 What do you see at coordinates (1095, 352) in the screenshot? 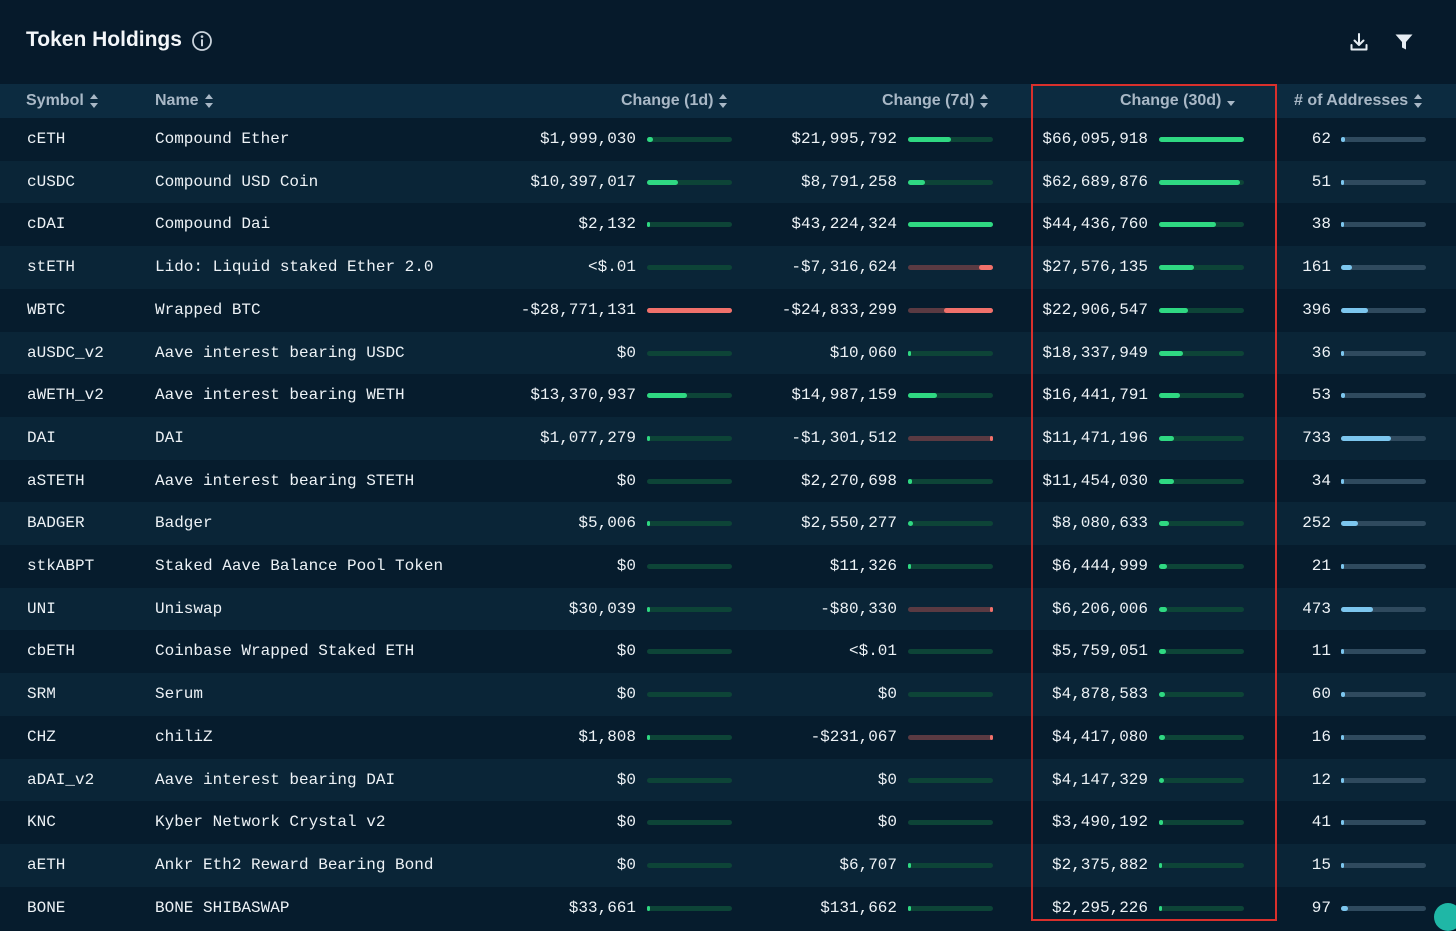
I see `change-30d-value: $18,337,949` at bounding box center [1095, 352].